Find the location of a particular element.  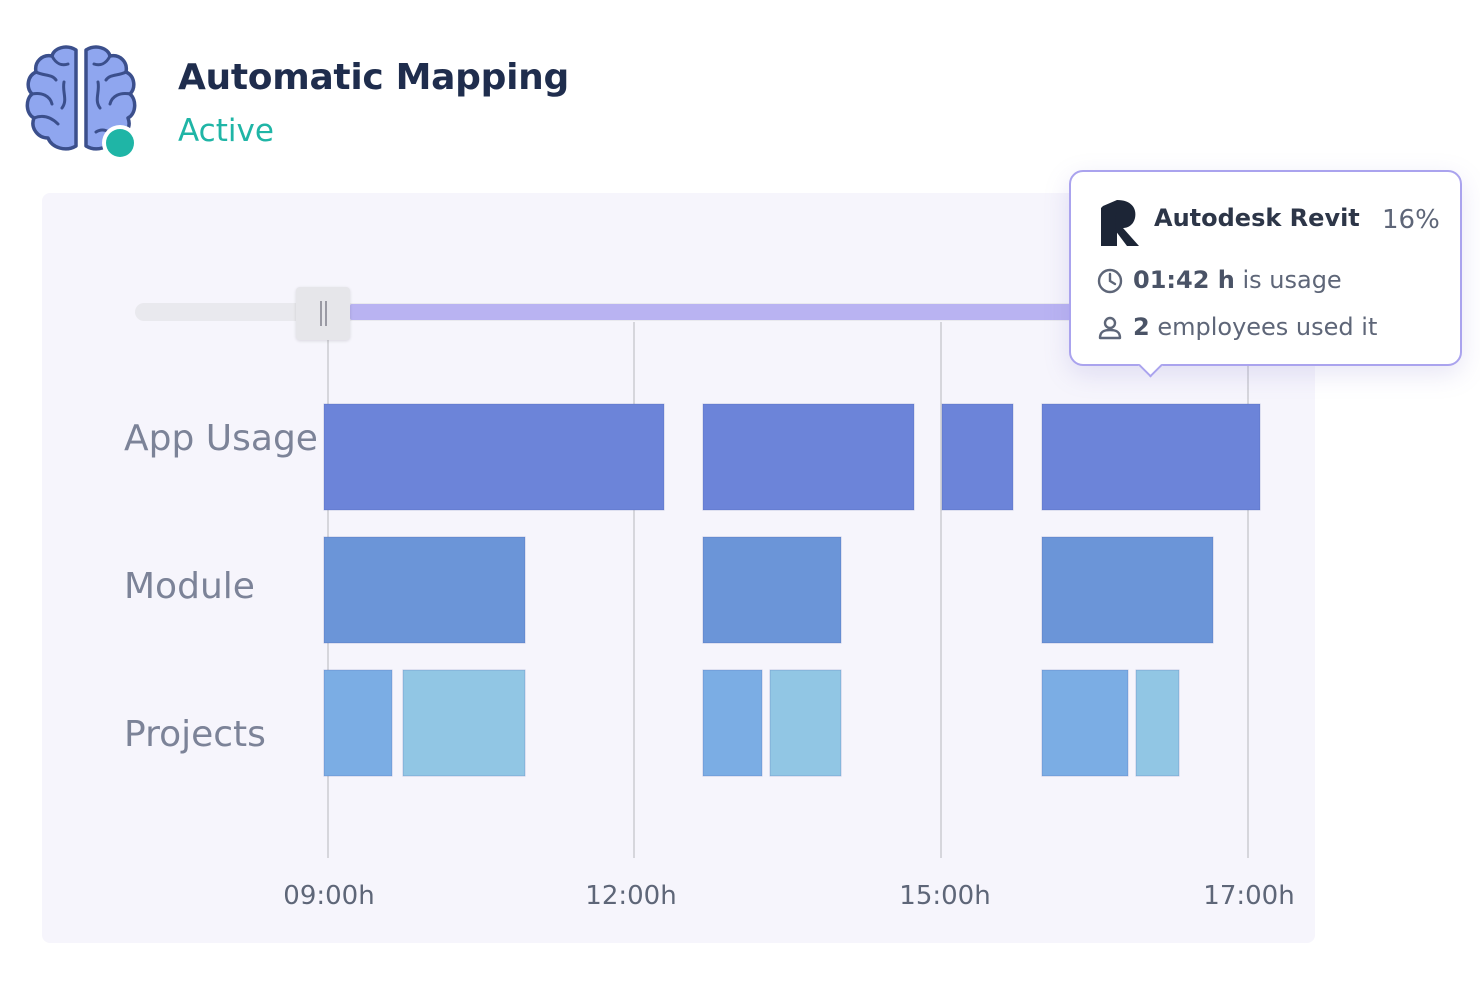

row-label-app-usage: App Usage is located at coordinates (221, 438).